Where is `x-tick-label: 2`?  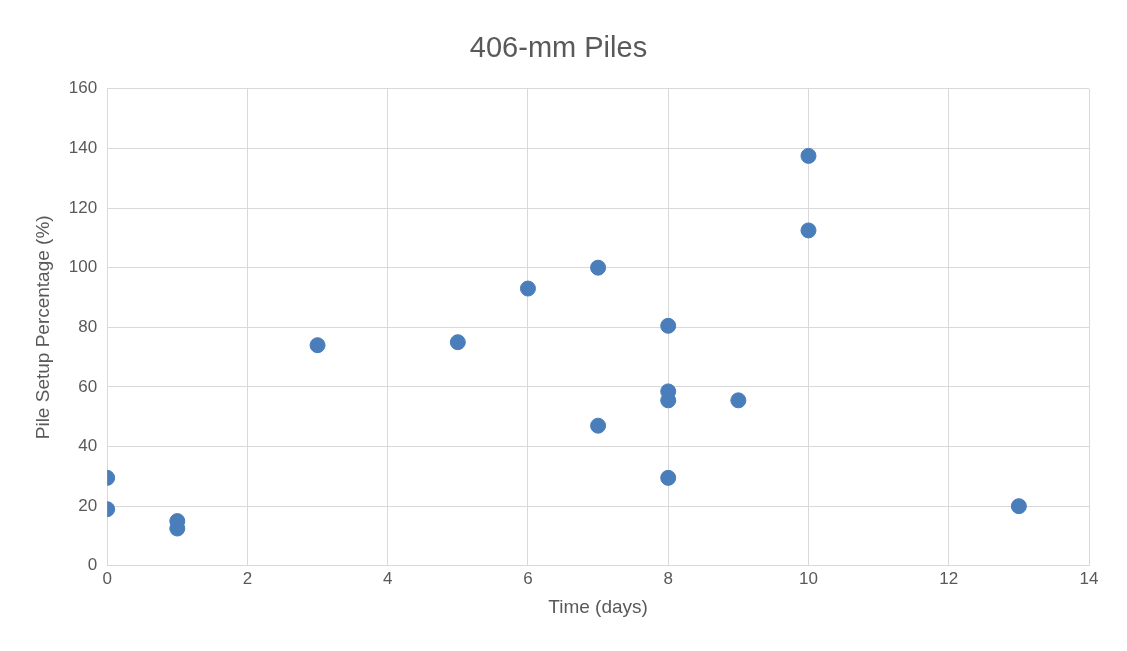 x-tick-label: 2 is located at coordinates (247, 578).